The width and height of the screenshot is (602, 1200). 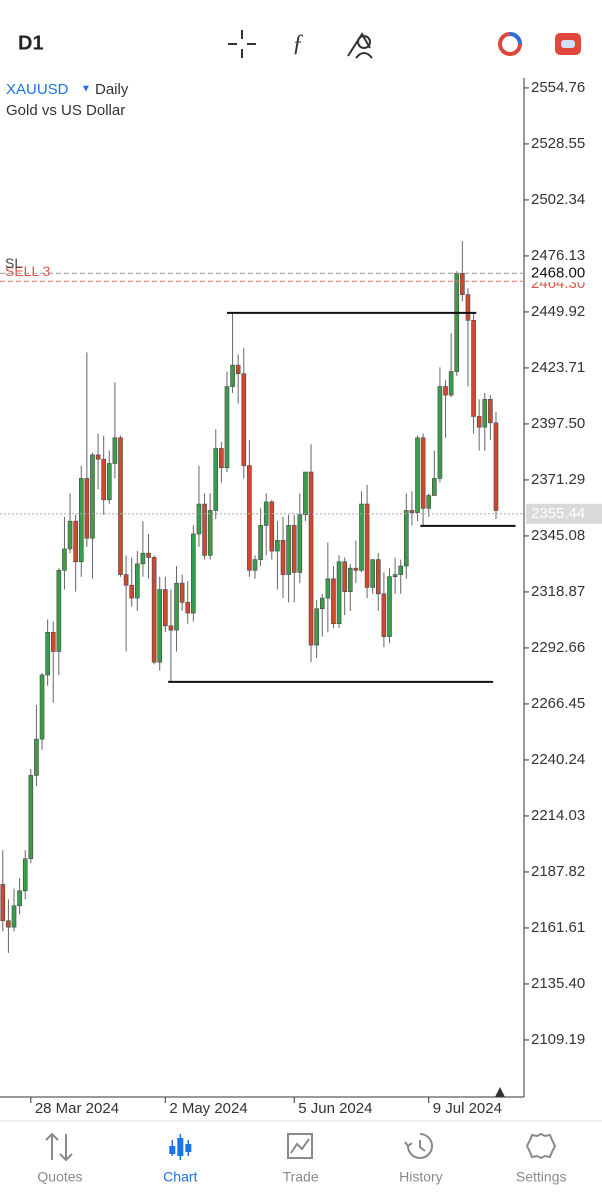 I want to click on nav-item: Settings, so click(x=541, y=1158).